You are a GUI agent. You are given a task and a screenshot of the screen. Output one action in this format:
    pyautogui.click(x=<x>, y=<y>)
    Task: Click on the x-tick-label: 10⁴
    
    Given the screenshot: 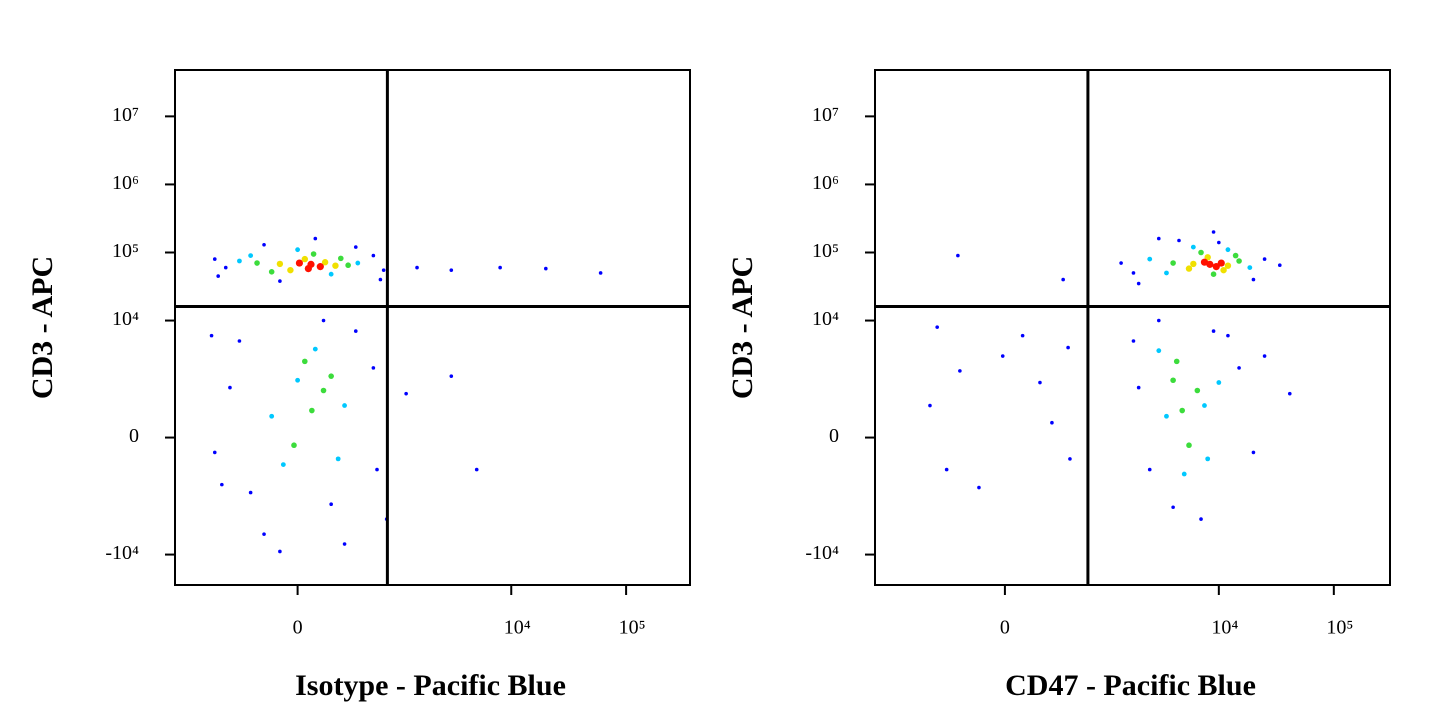 What is the action you would take?
    pyautogui.click(x=517, y=628)
    